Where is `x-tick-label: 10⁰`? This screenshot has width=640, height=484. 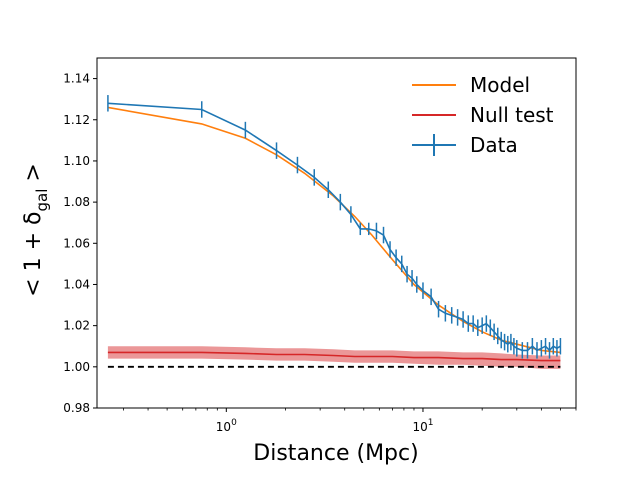
x-tick-label: 10⁰ is located at coordinates (226, 426).